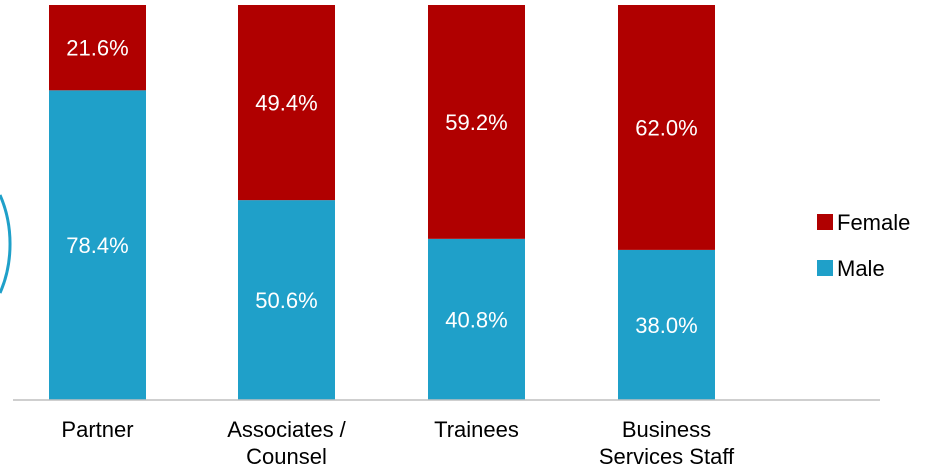 Image resolution: width=947 pixels, height=474 pixels. What do you see at coordinates (286, 443) in the screenshot?
I see `category-label-1: Associates / Counsel` at bounding box center [286, 443].